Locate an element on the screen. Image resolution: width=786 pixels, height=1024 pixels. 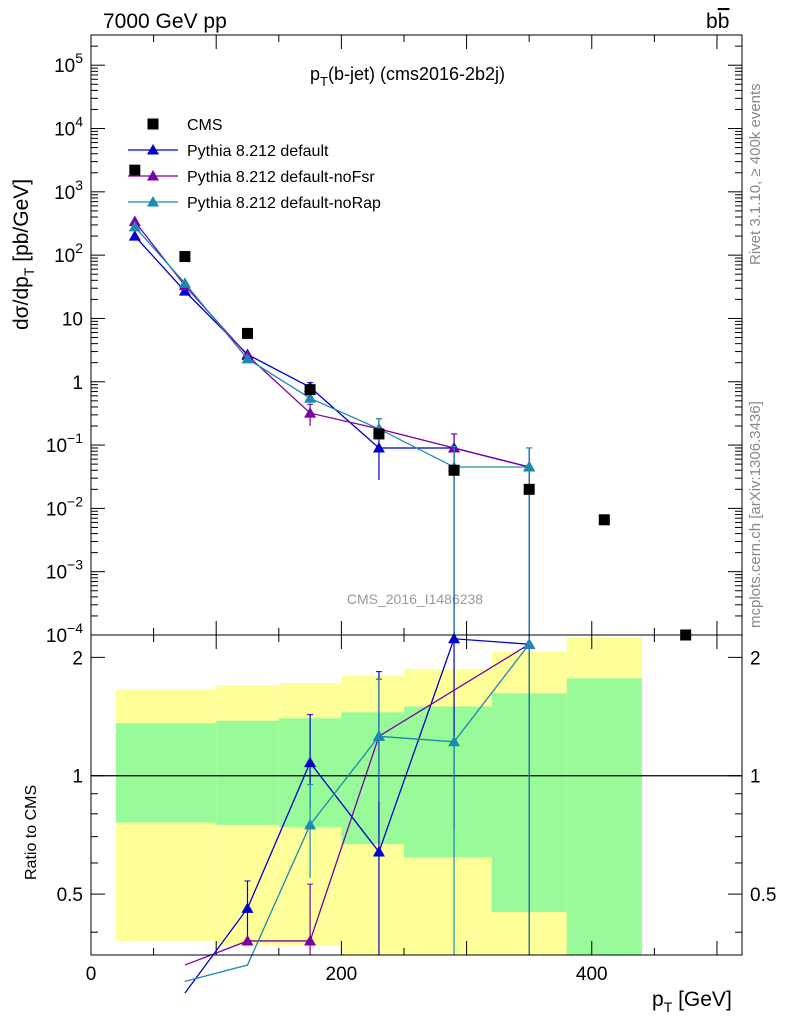
upper-tick-label: 10⁻² is located at coordinates (64, 506).